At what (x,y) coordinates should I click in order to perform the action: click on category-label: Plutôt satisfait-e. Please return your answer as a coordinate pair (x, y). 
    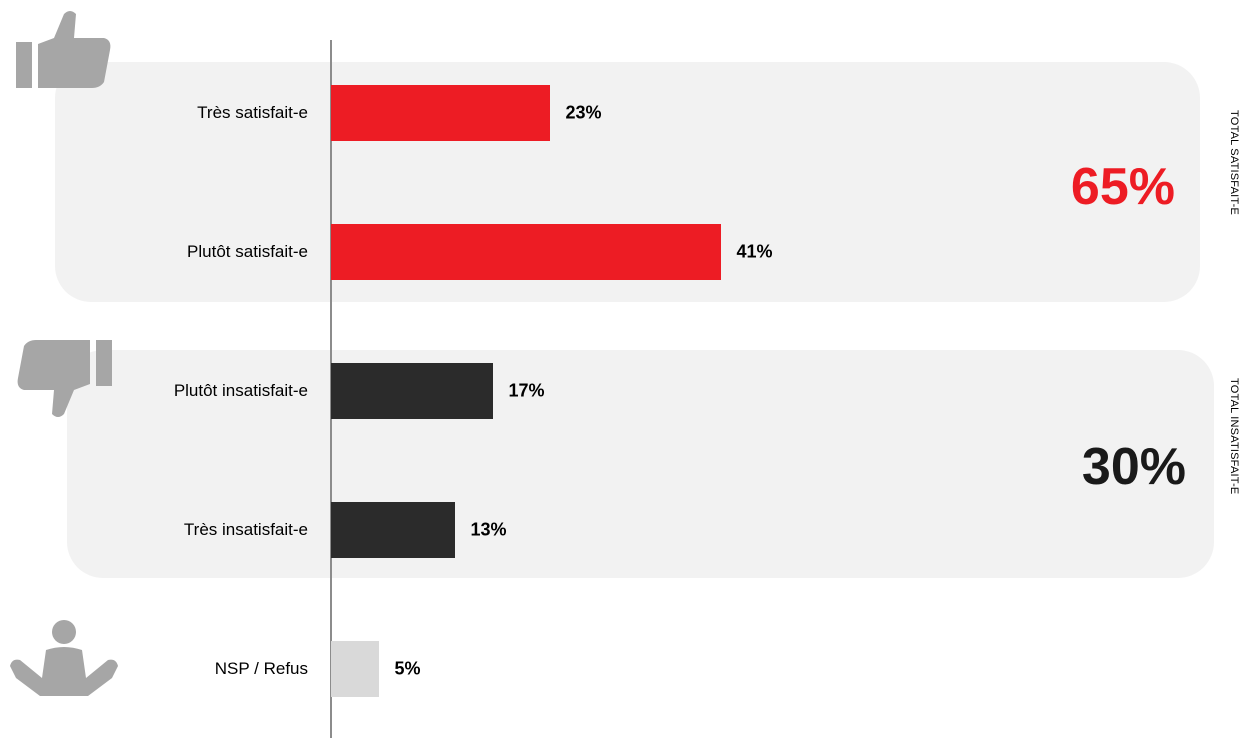
    Looking at the image, I should click on (247, 251).